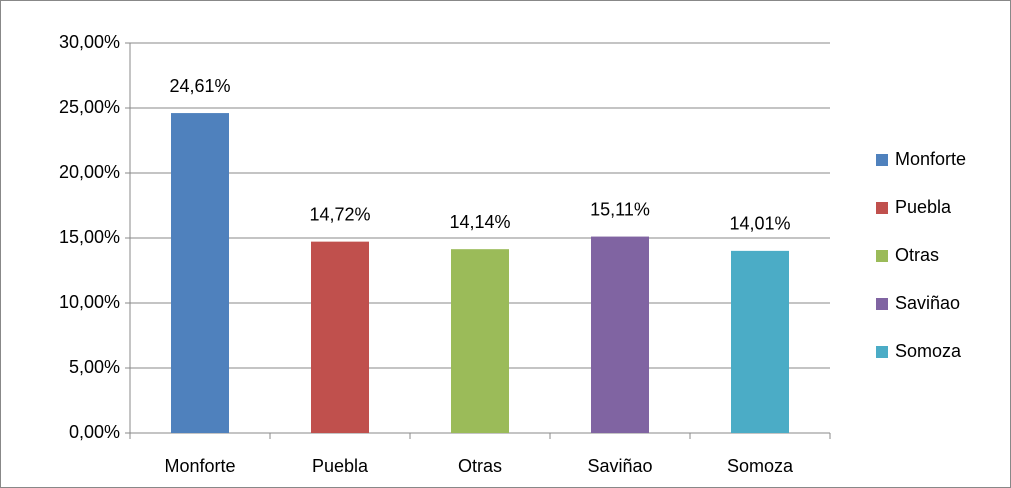 The image size is (1011, 488). I want to click on y-tick-label: 15,00%, so click(89, 237).